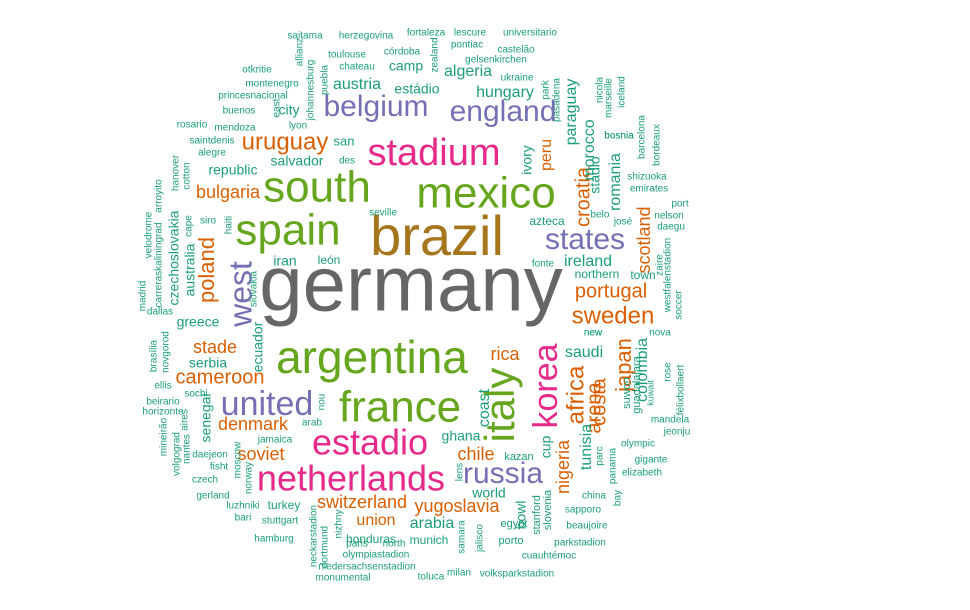 This screenshot has width=970, height=610. What do you see at coordinates (242, 506) in the screenshot?
I see `word-luzhniki: luzhniki` at bounding box center [242, 506].